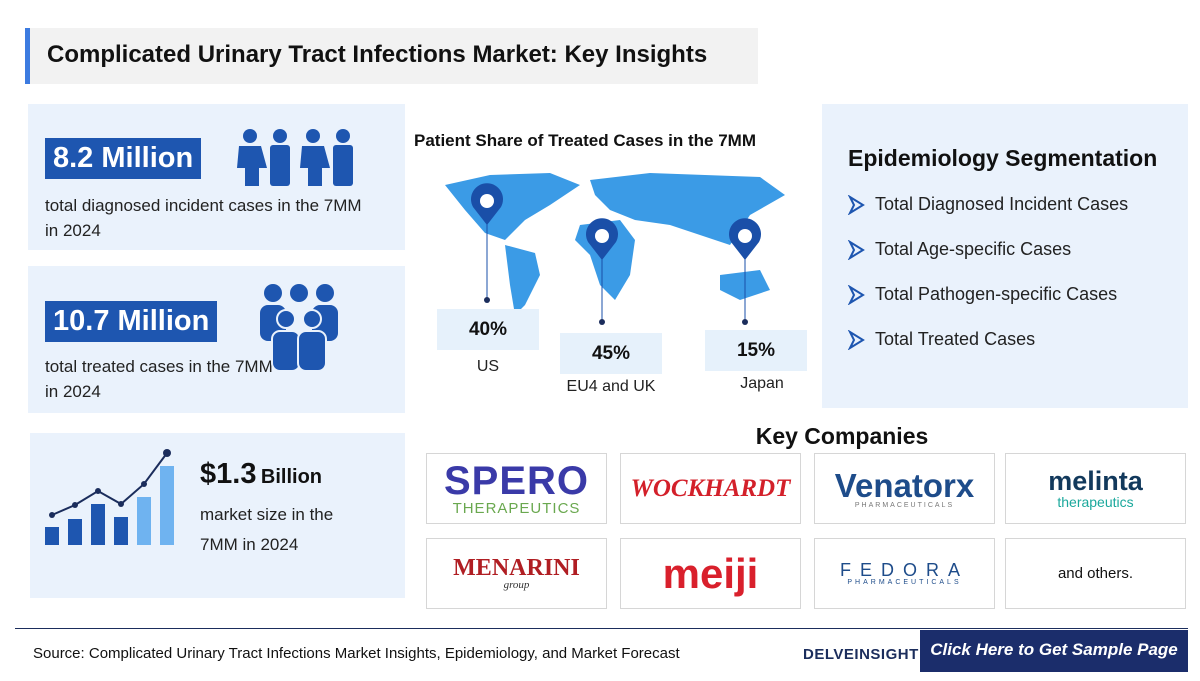  I want to click on segmentation-title: Epidemiology Segmentation, so click(1003, 158).